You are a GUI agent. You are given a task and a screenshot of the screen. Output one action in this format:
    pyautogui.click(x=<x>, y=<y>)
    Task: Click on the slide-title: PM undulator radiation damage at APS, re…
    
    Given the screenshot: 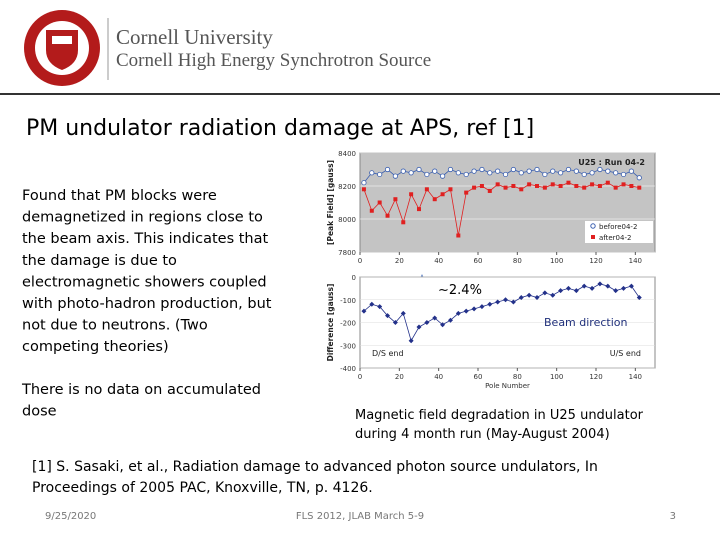 What is the action you would take?
    pyautogui.click(x=280, y=128)
    